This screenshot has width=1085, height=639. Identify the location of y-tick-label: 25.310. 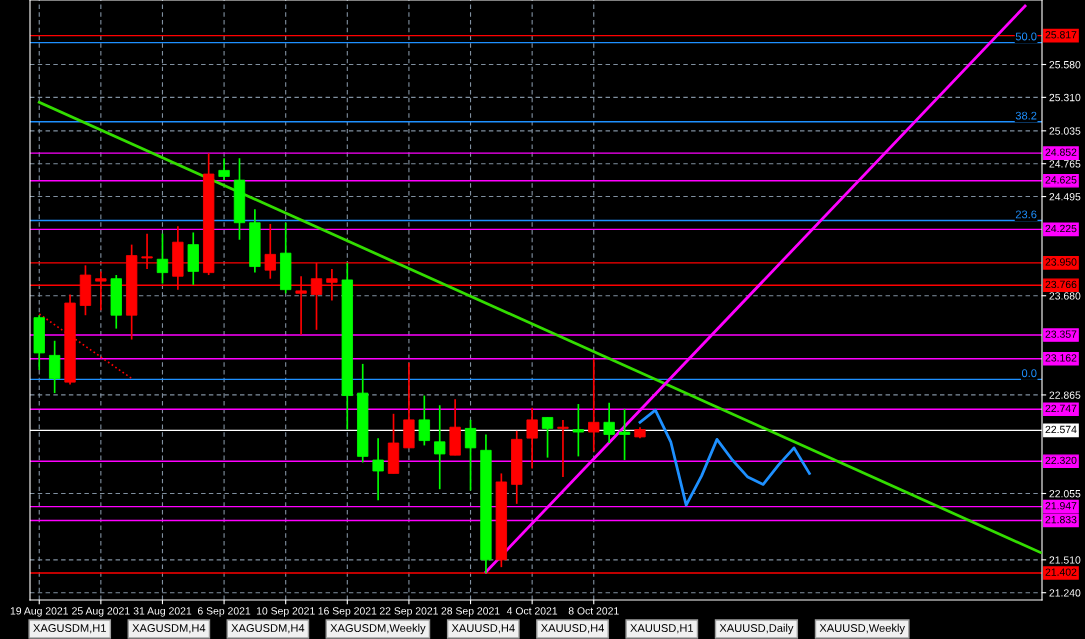
(1065, 97).